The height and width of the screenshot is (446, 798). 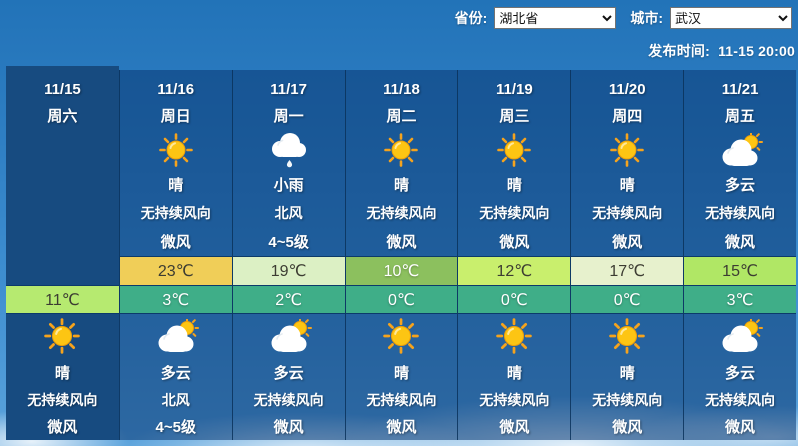 I want to click on forecast-column: 11/21 周五, so click(x=739, y=255).